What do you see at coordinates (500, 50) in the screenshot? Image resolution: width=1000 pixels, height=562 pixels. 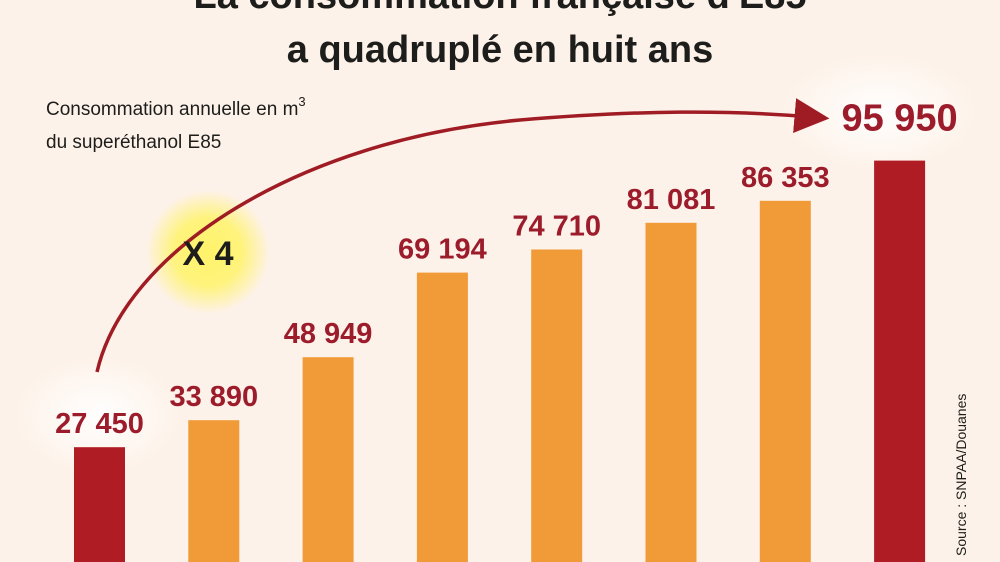 I see `chart-title-line2: a quadruplé en huit ans` at bounding box center [500, 50].